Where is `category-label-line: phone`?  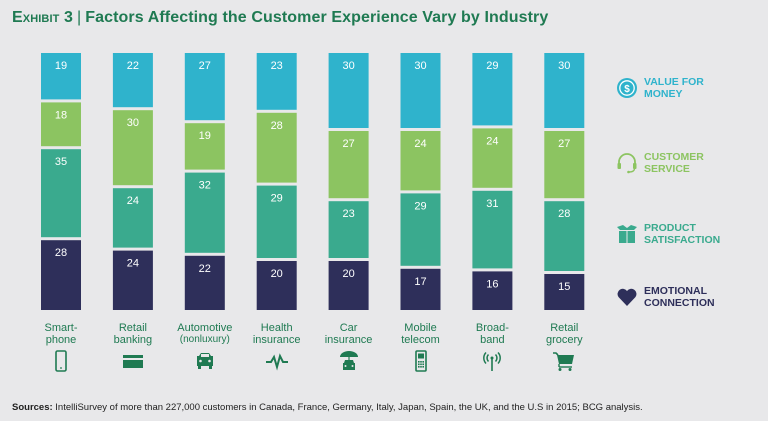 category-label-line: phone is located at coordinates (61, 340).